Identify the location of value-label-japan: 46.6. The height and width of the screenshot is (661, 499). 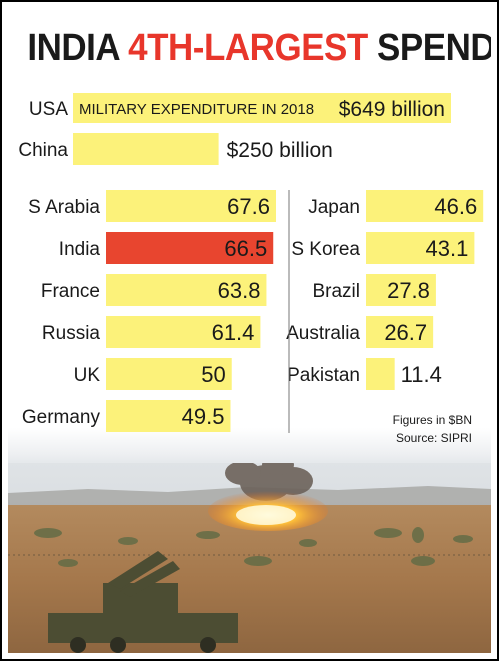
(455, 206).